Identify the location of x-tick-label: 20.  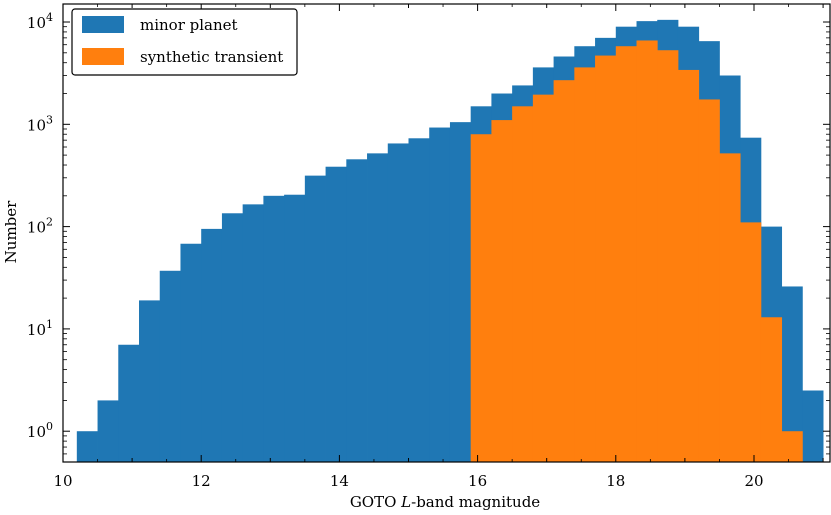
(753, 481).